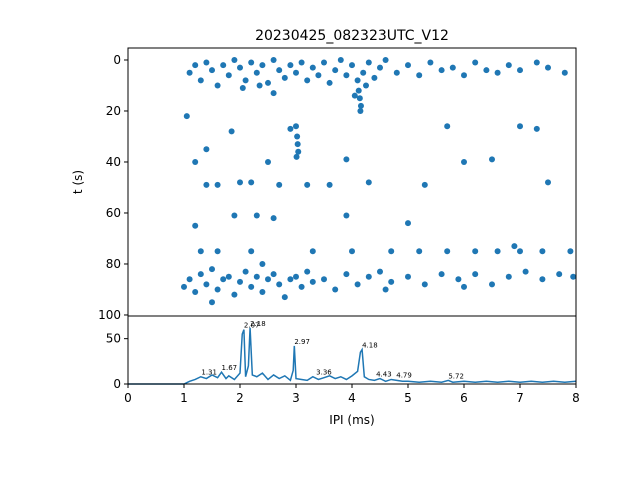 The height and width of the screenshot is (480, 640). Describe the element at coordinates (128, 398) in the screenshot. I see `x-tick-label: 0` at that location.